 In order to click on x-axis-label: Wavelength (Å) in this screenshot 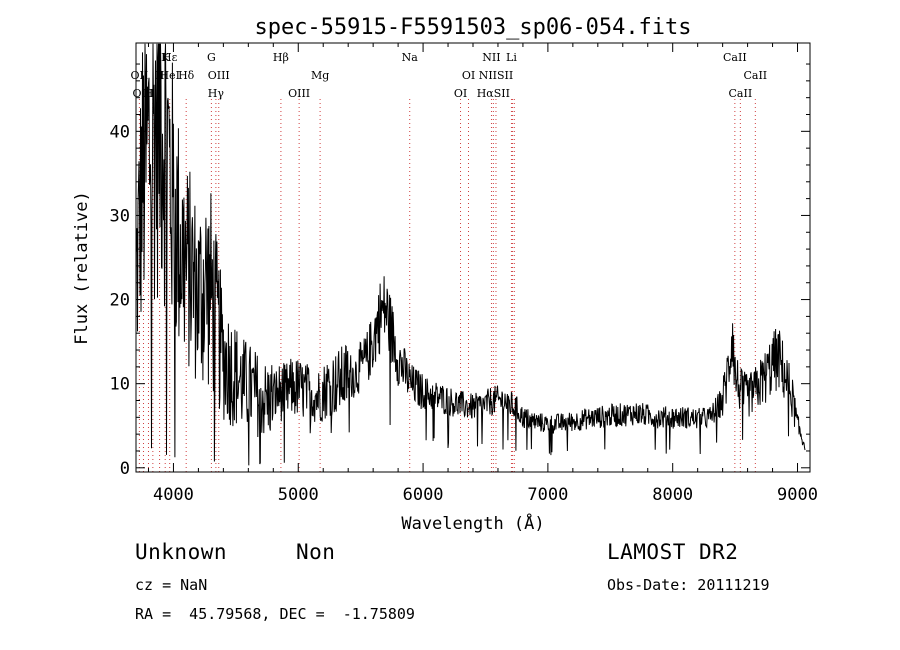, I will do `click(472, 523)`.